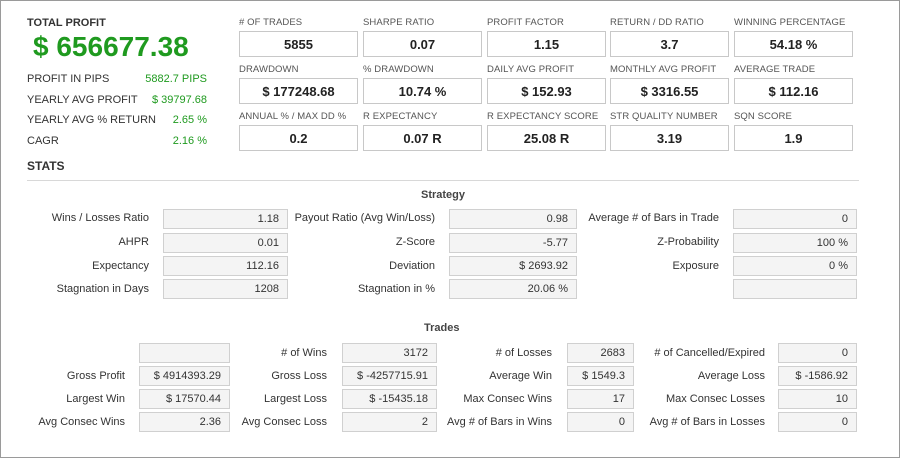  Describe the element at coordinates (299, 376) in the screenshot. I see `trades-label: Gross Loss` at that location.